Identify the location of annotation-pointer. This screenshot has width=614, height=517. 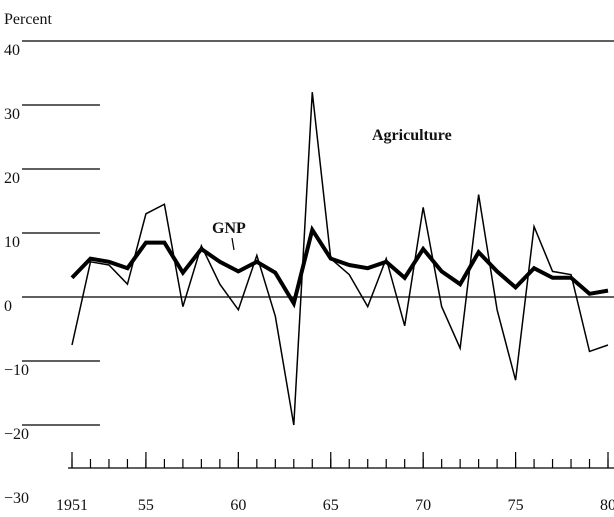
(233, 244).